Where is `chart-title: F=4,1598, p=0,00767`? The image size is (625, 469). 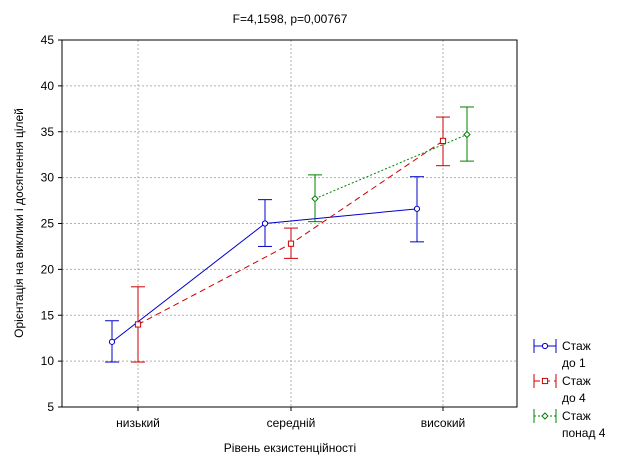
chart-title: F=4,1598, p=0,00767 is located at coordinates (290, 19).